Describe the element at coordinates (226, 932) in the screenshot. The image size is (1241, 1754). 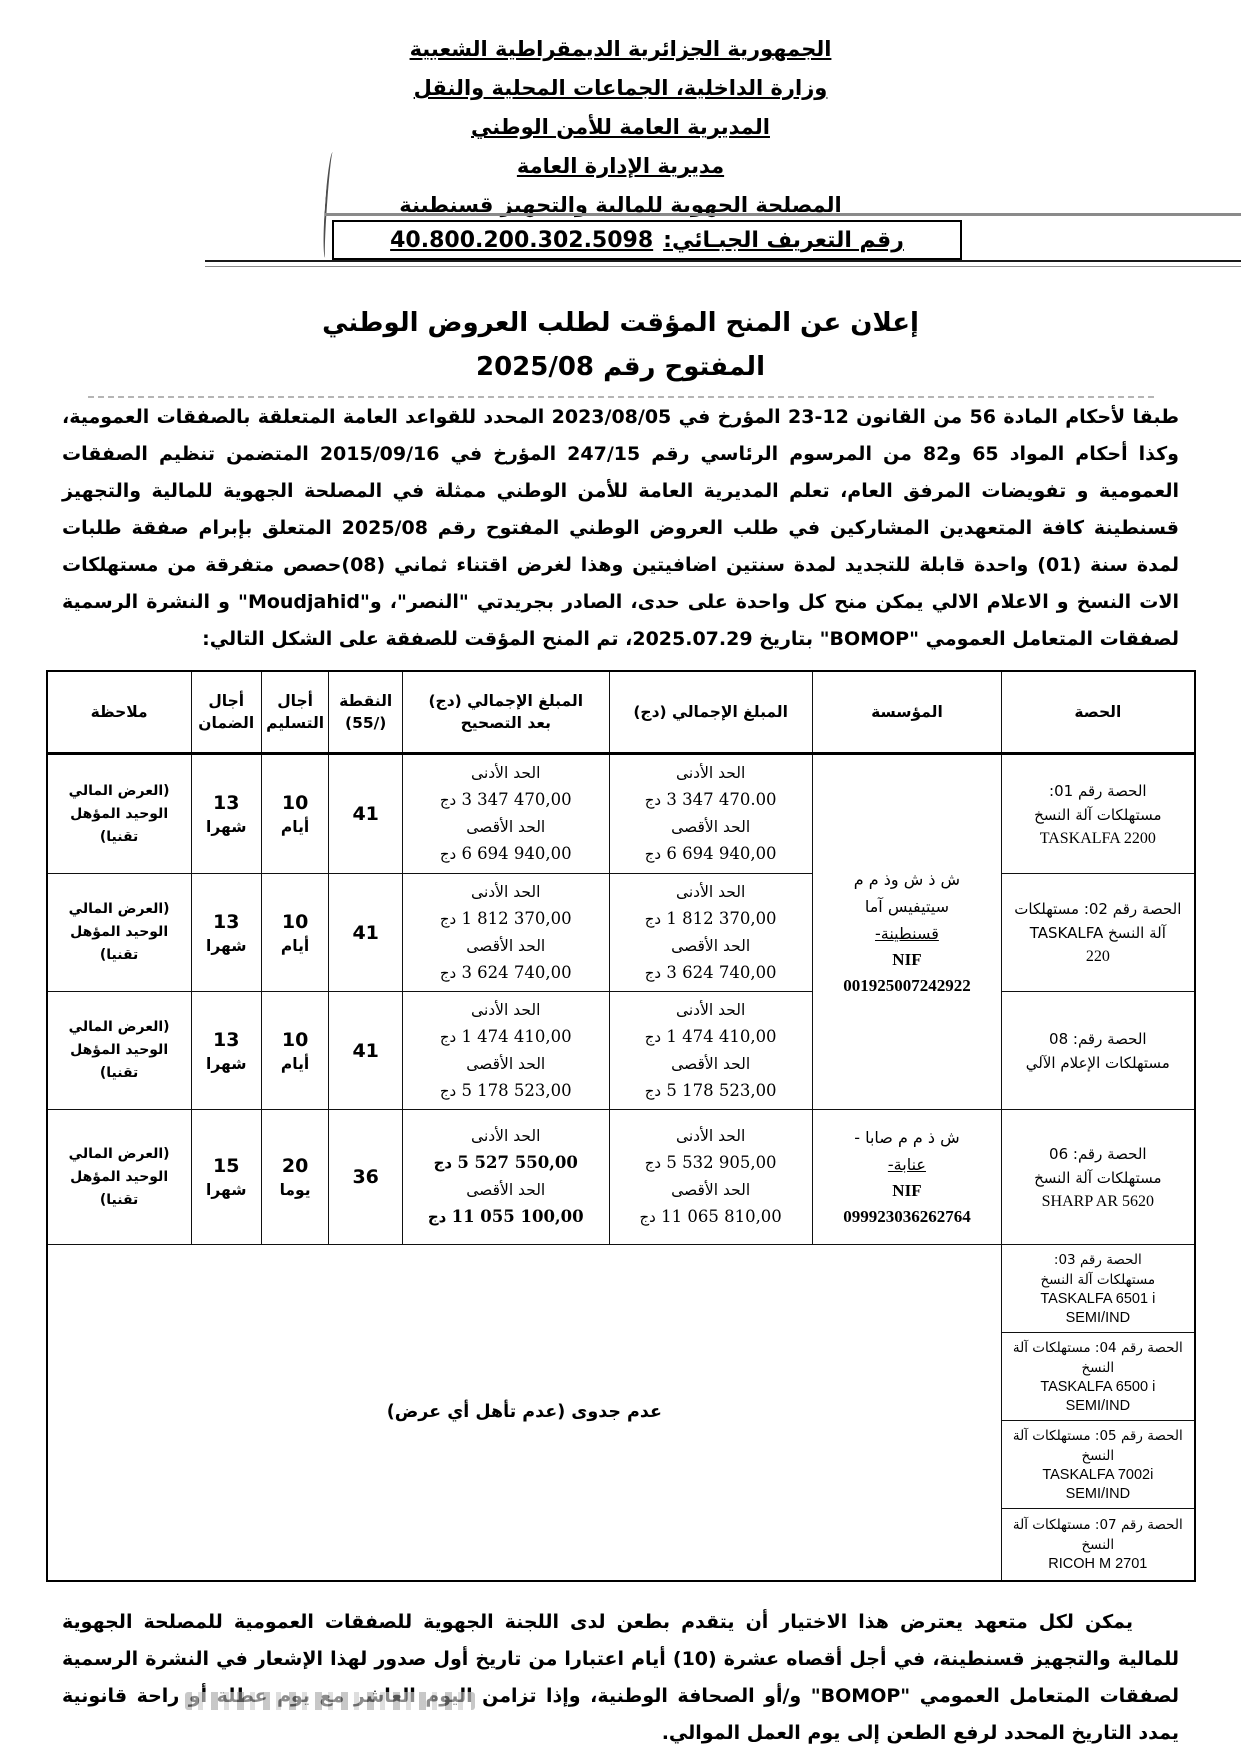
I see `warranty-cell-r2: 13 شهرا` at that location.